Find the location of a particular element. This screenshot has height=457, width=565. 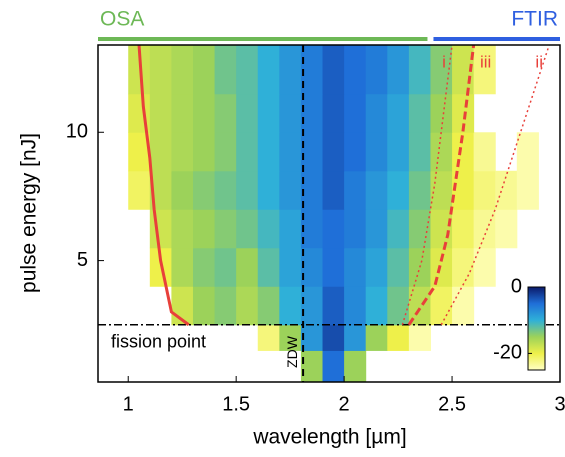

band-bar is located at coordinates (263, 39).